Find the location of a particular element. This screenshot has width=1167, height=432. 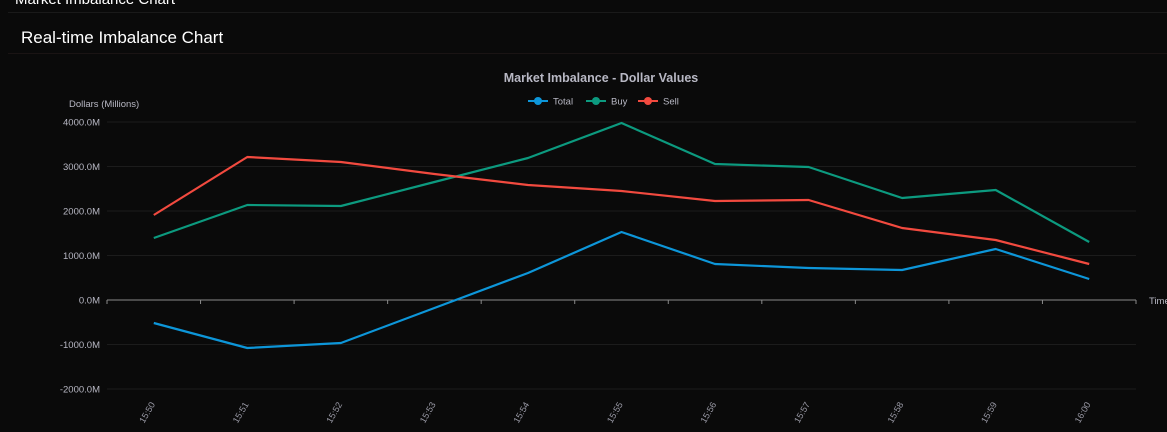

y-tick-label: 1000.0M is located at coordinates (81, 256).